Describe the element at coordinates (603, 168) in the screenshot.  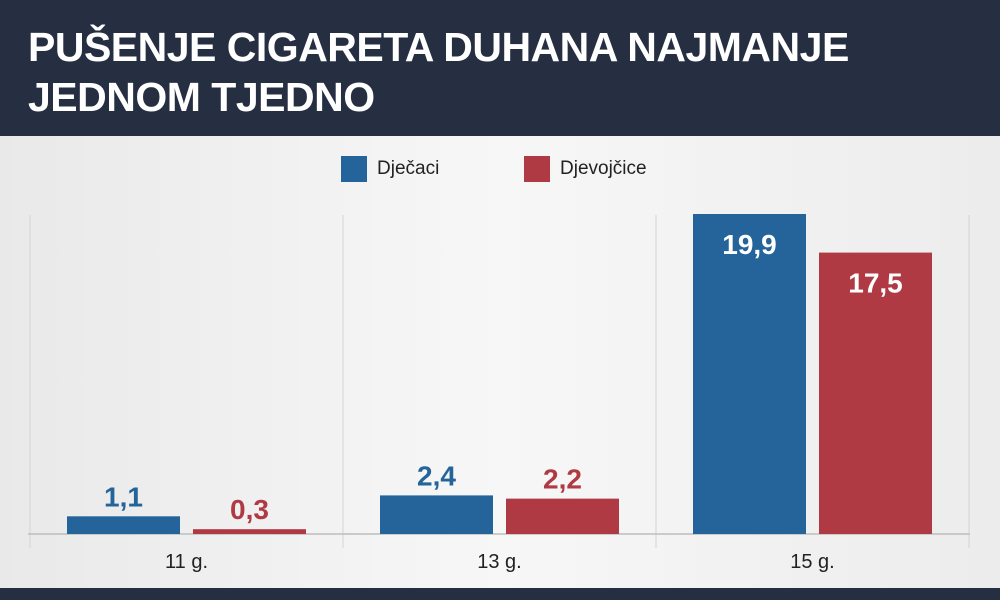
I see `legend-label-girls: Djevojčice` at that location.